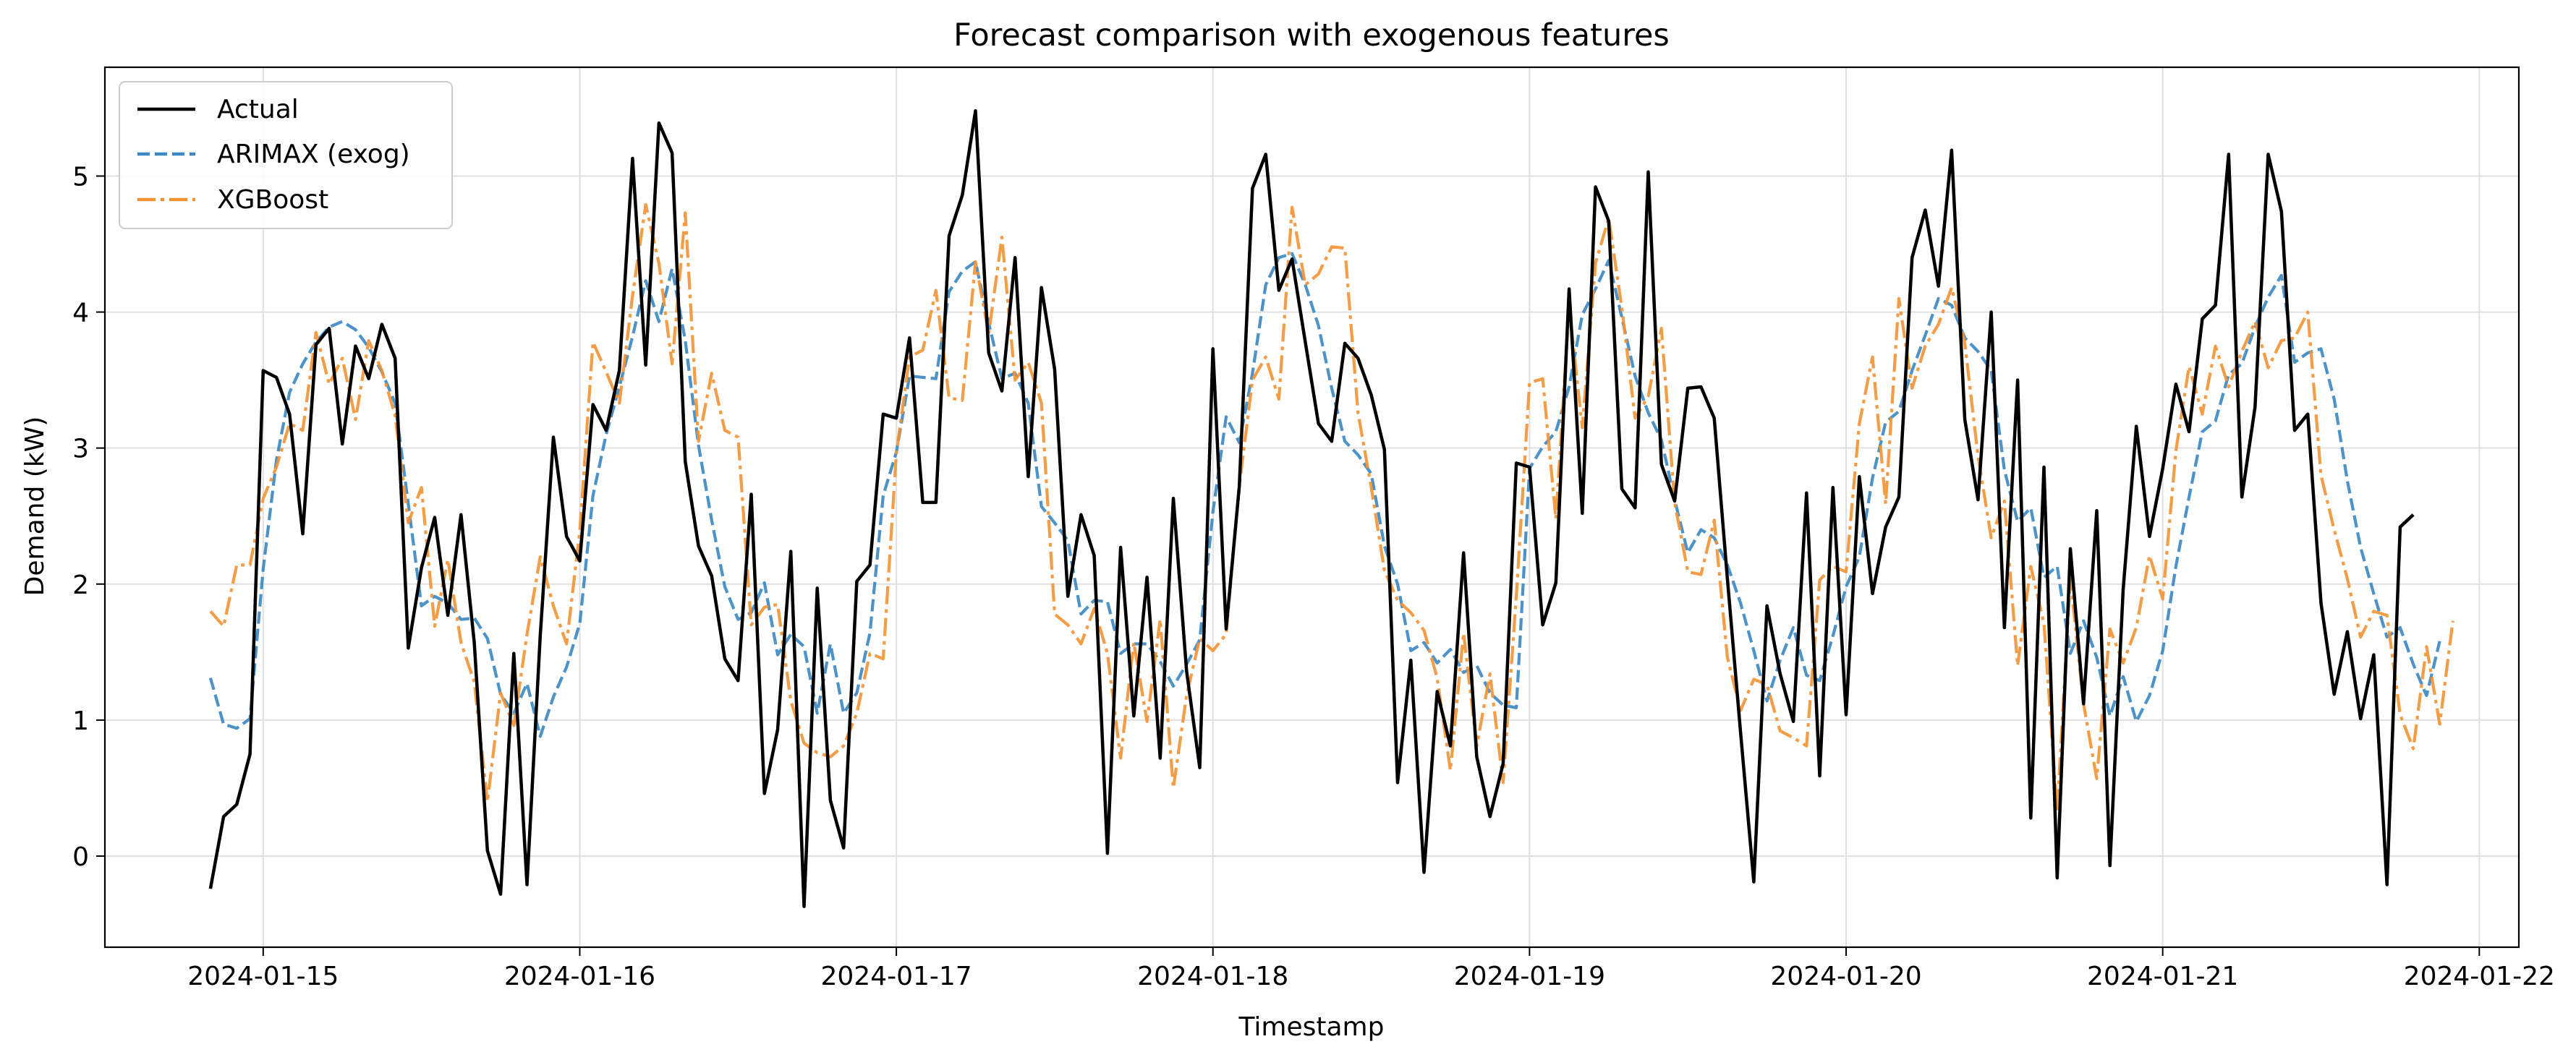 Image resolution: width=2576 pixels, height=1060 pixels. What do you see at coordinates (313, 154) in the screenshot?
I see `legend-label-arimax: ARIMAX (exog)` at bounding box center [313, 154].